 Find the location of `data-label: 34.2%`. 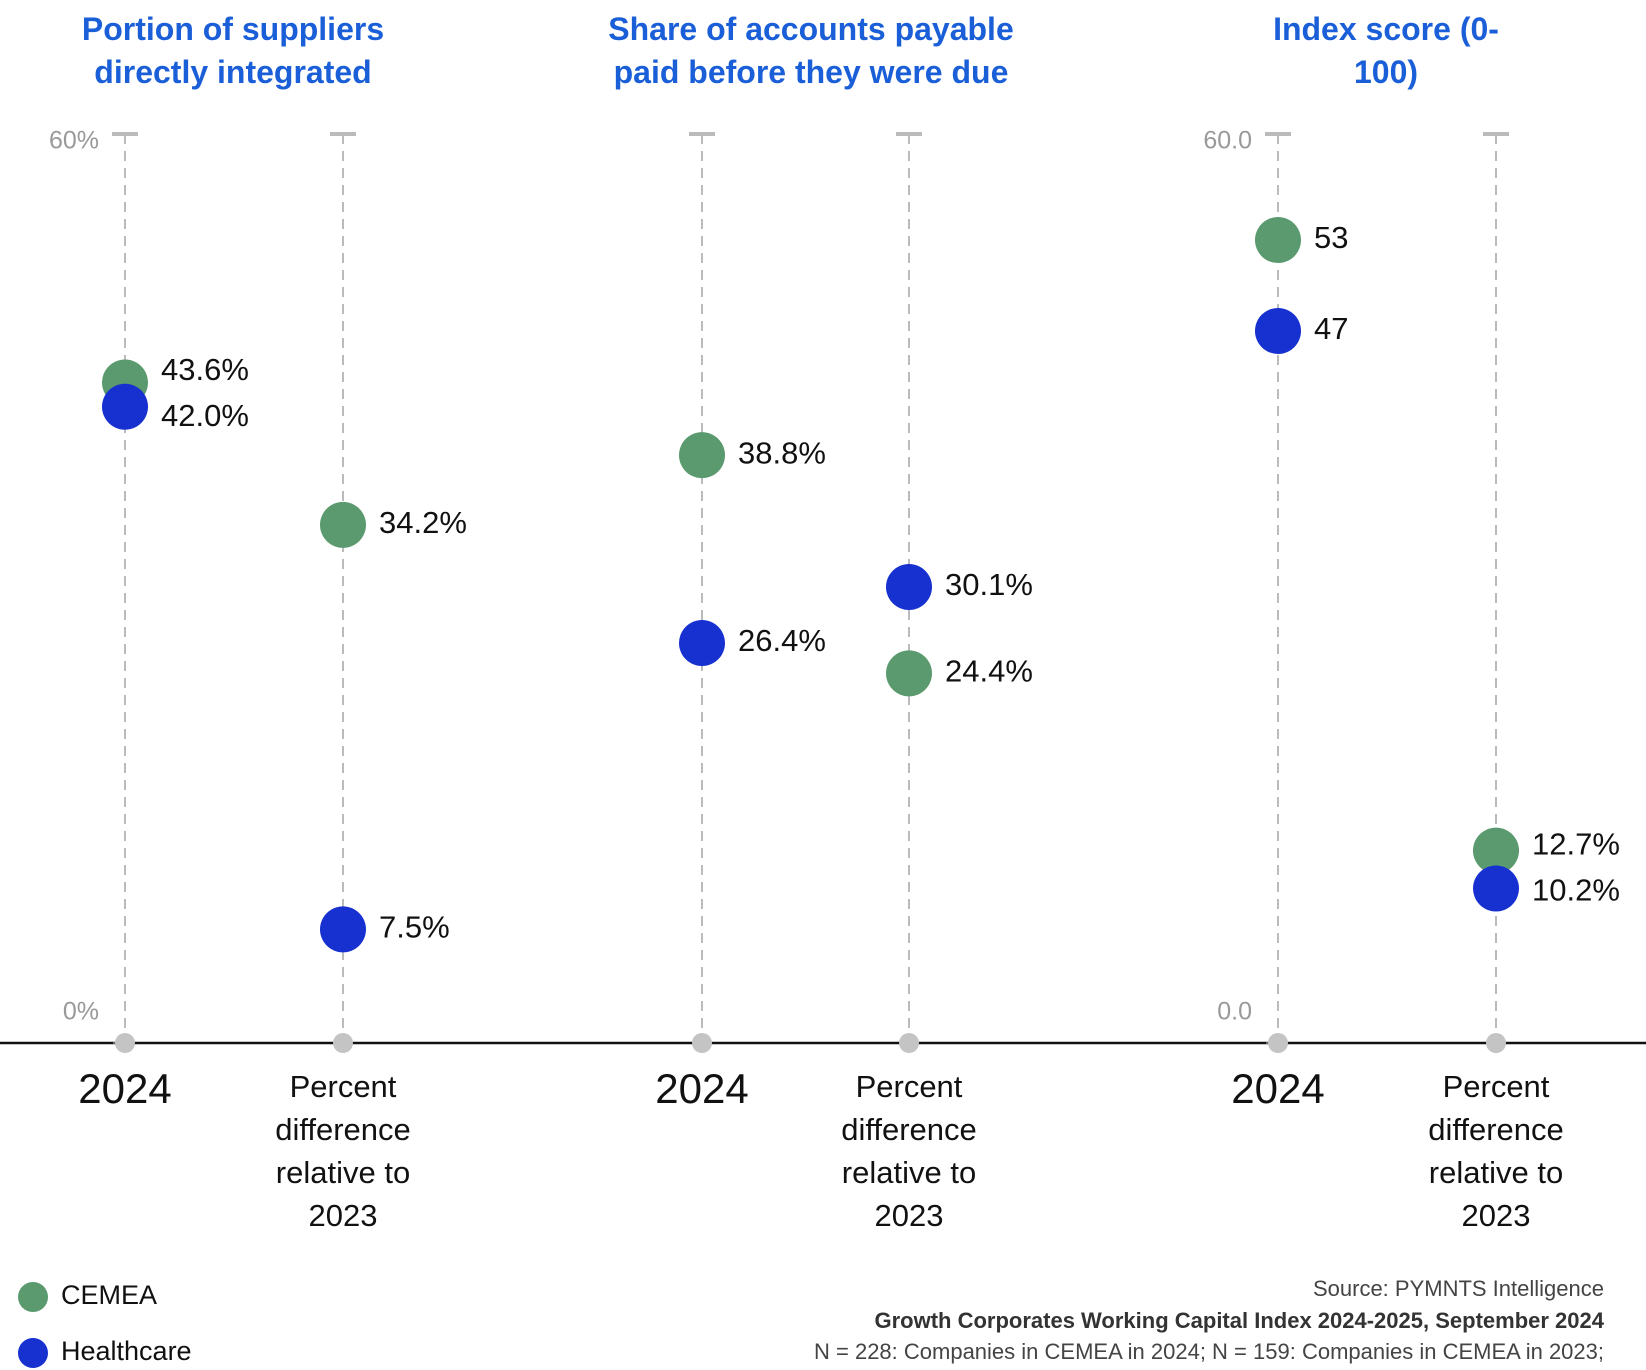

data-label: 34.2% is located at coordinates (423, 522).